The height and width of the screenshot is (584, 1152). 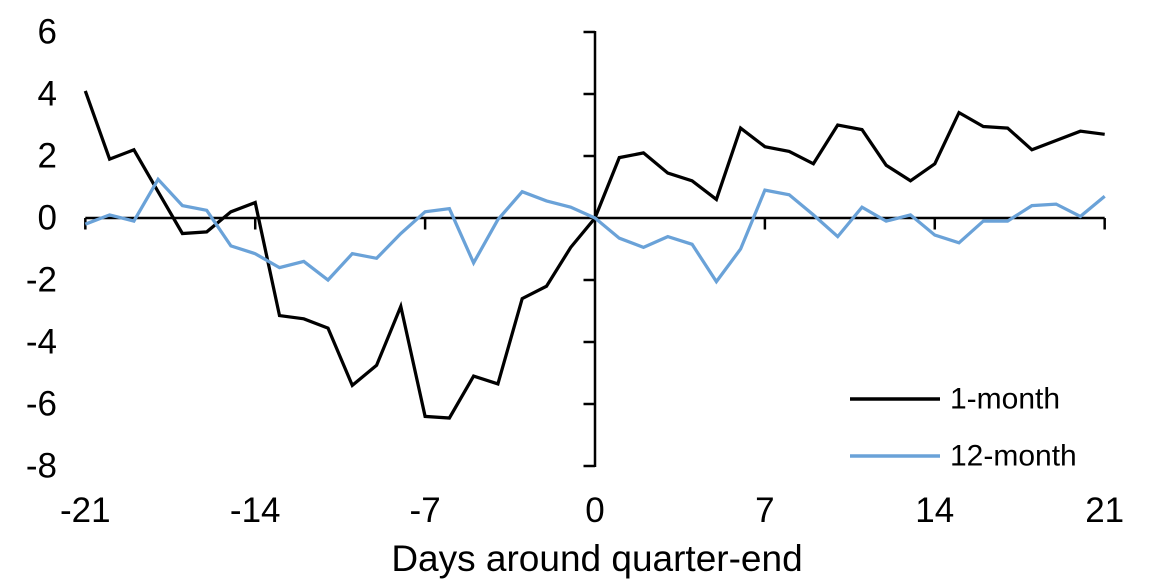 I want to click on legend-label-1-month: 1-month, so click(x=1005, y=399).